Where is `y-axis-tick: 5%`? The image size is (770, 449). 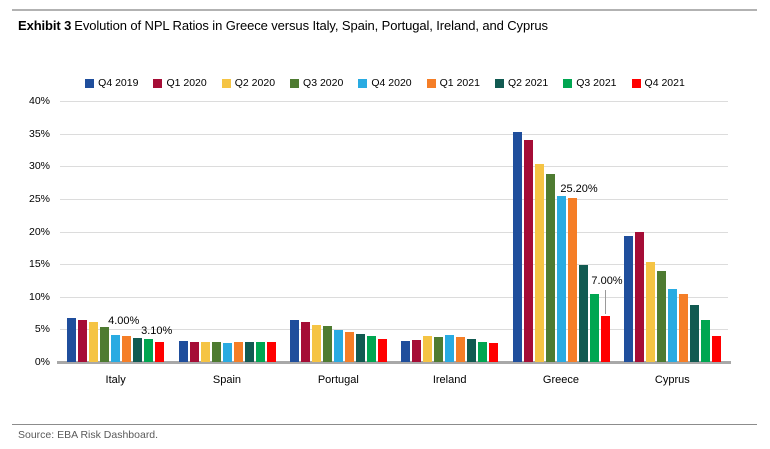
y-axis-tick: 5% is located at coordinates (42, 329).